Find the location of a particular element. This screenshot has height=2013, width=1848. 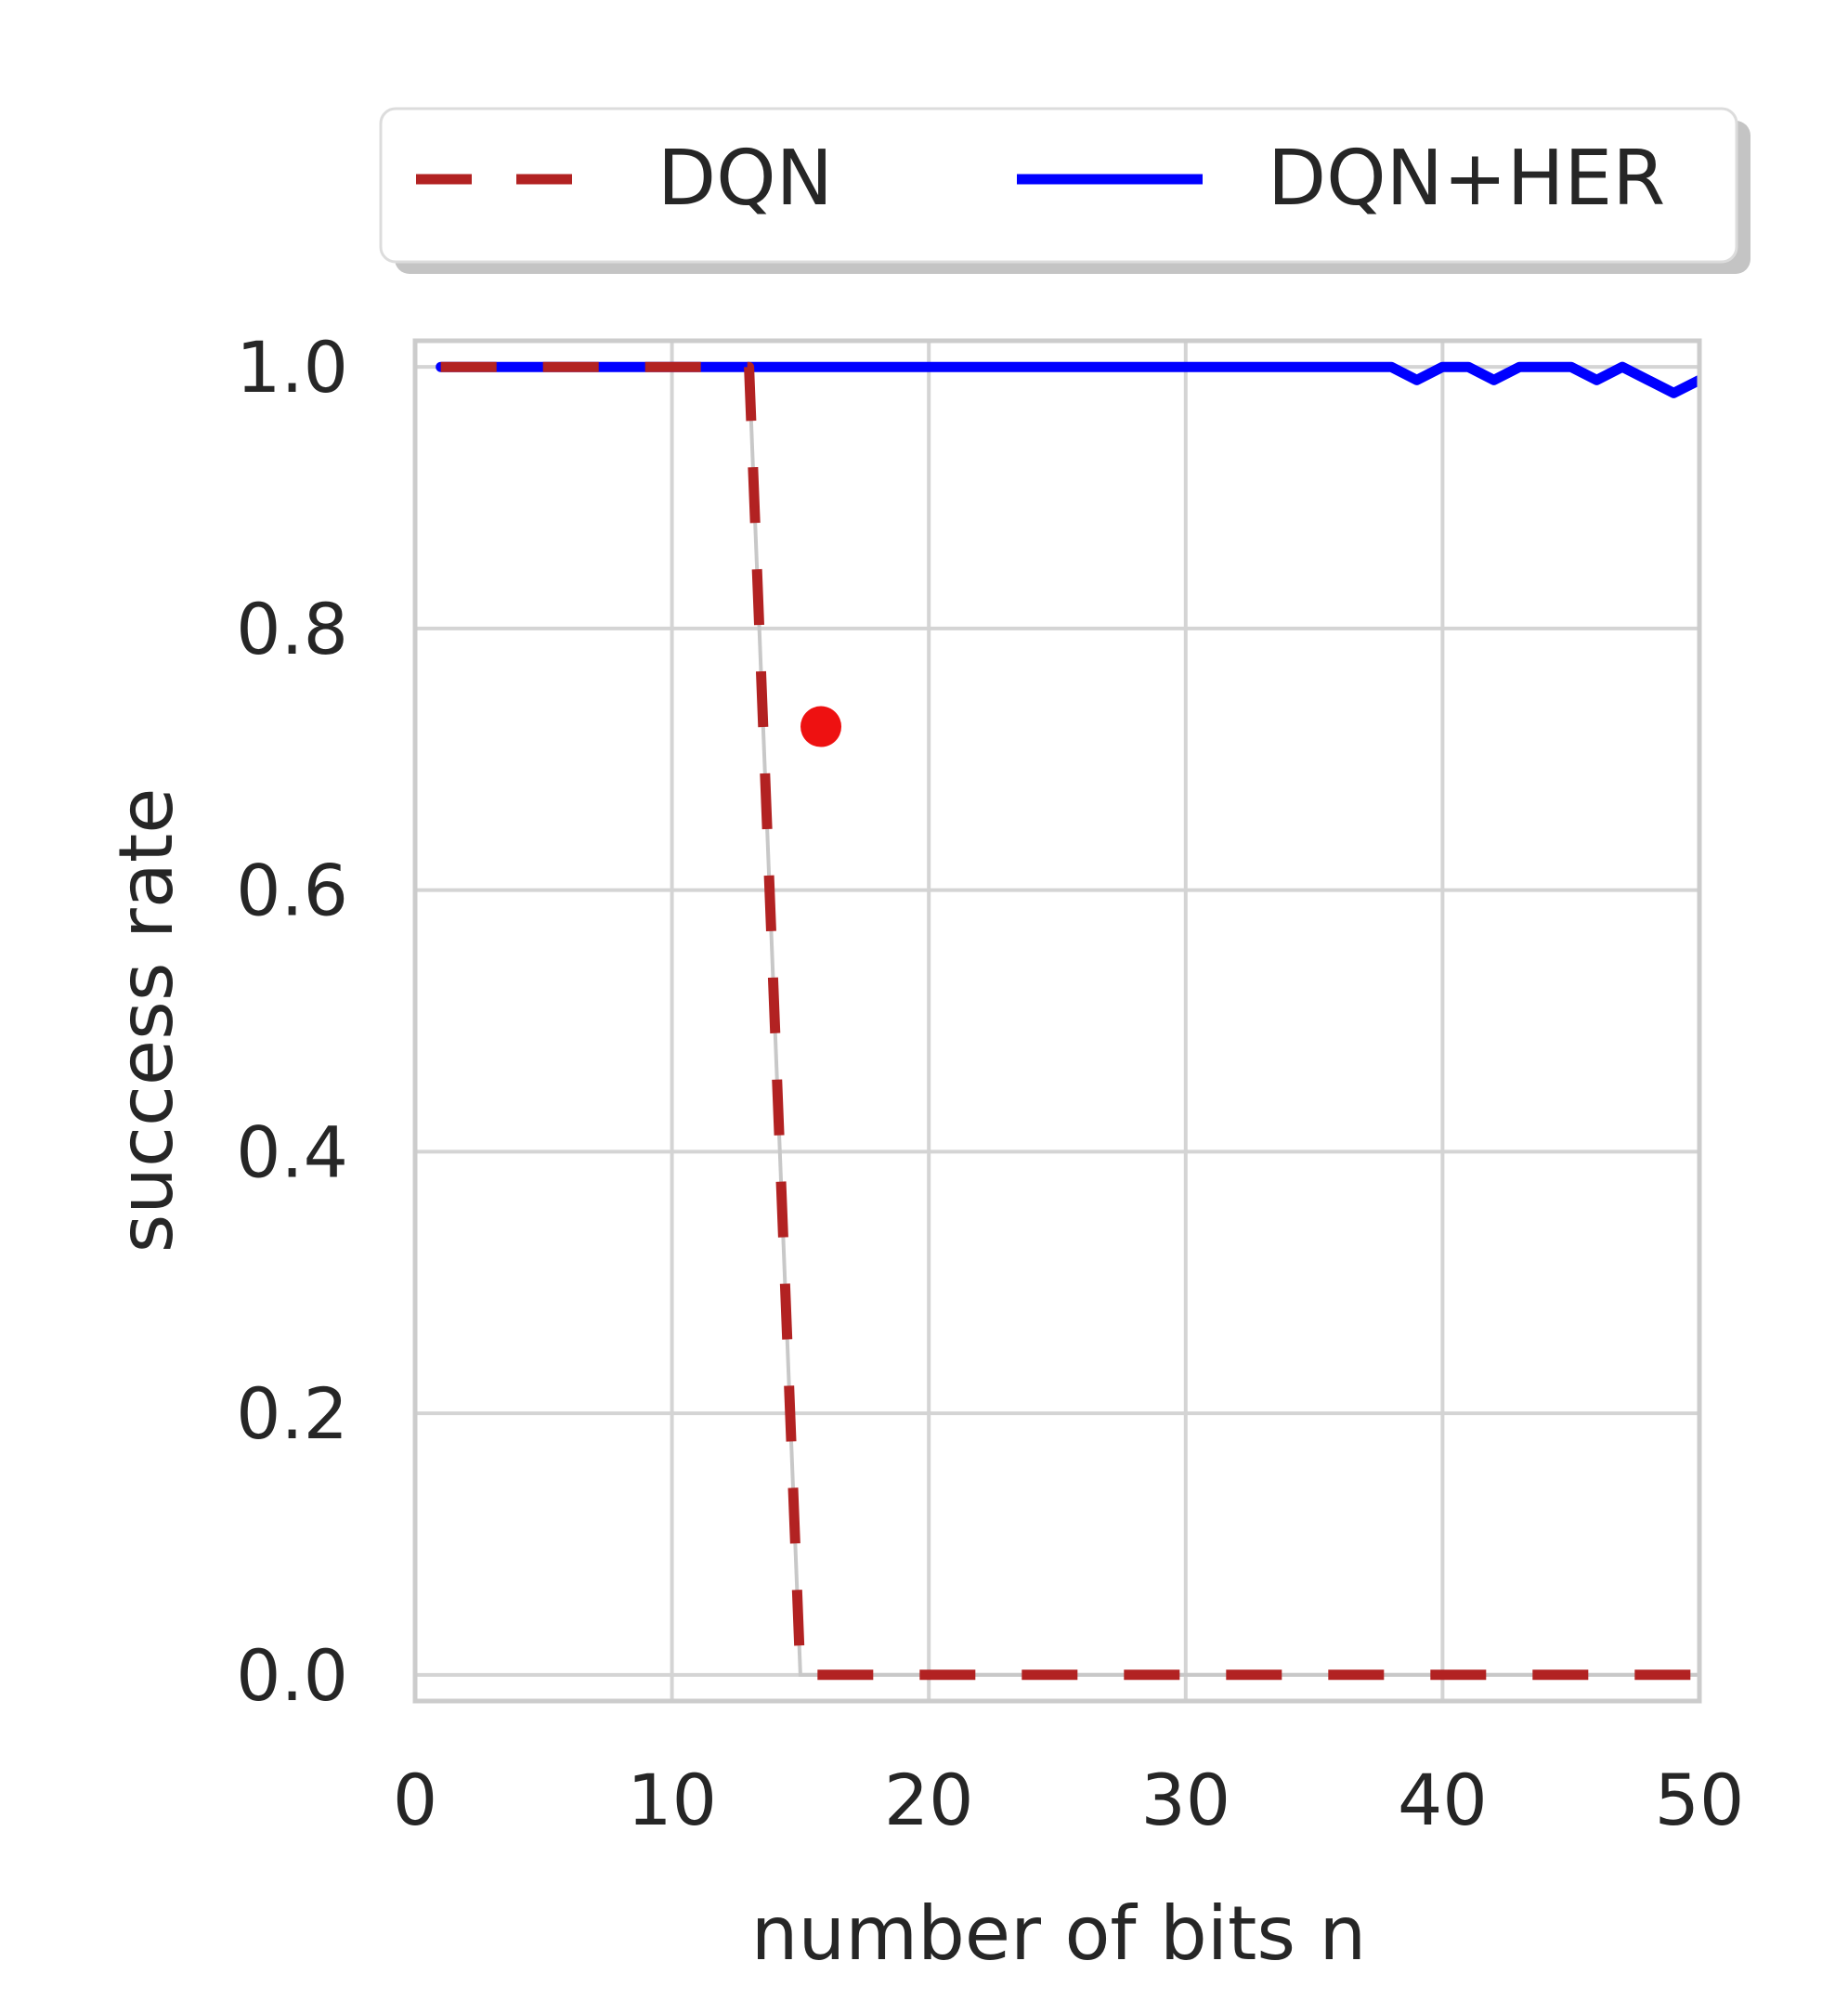

annotation-layer is located at coordinates (821, 726).